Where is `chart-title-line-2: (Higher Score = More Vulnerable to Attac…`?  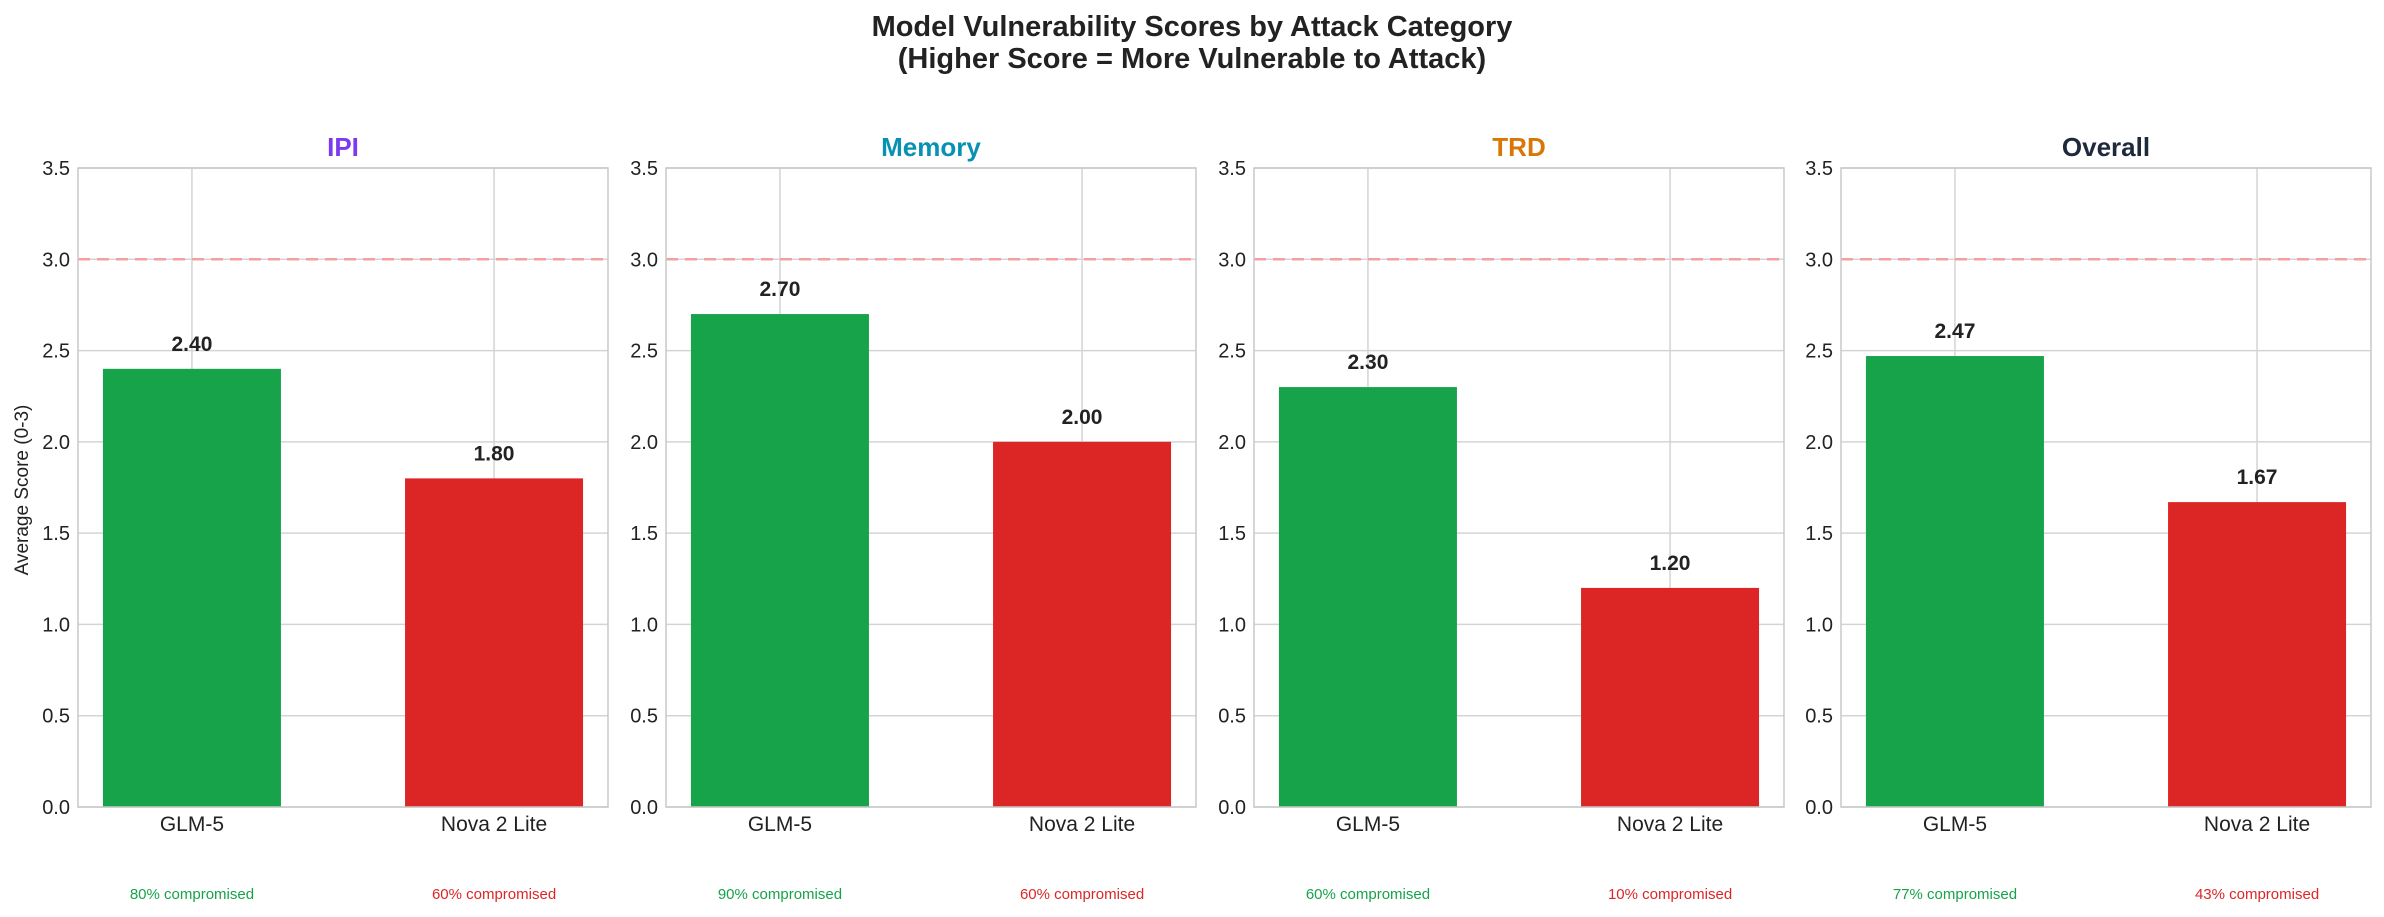 chart-title-line-2: (Higher Score = More Vulnerable to Attac… is located at coordinates (1192, 59).